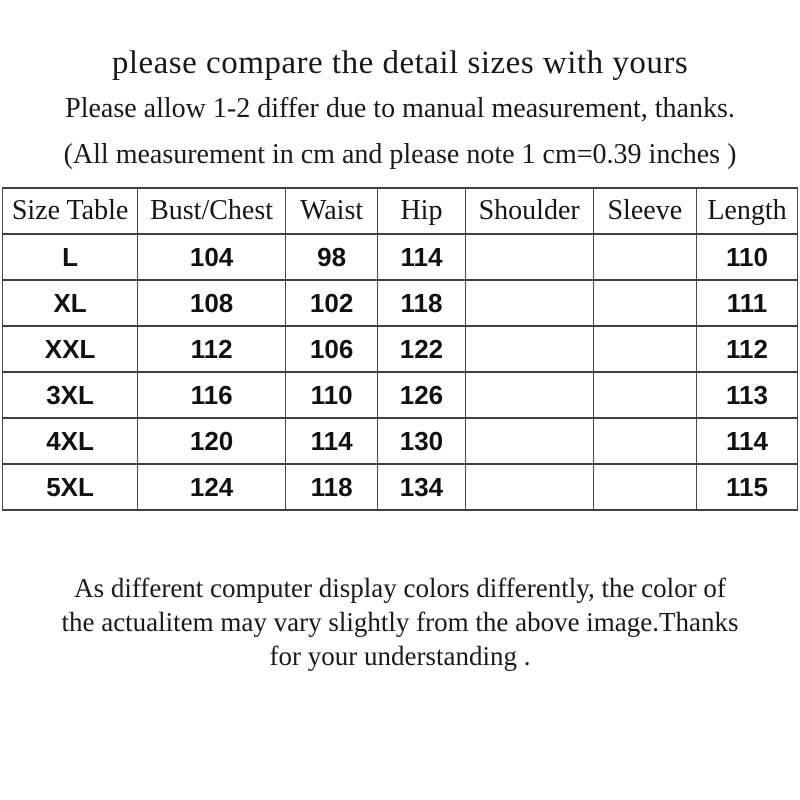  What do you see at coordinates (331, 257) in the screenshot?
I see `value-cell: 98` at bounding box center [331, 257].